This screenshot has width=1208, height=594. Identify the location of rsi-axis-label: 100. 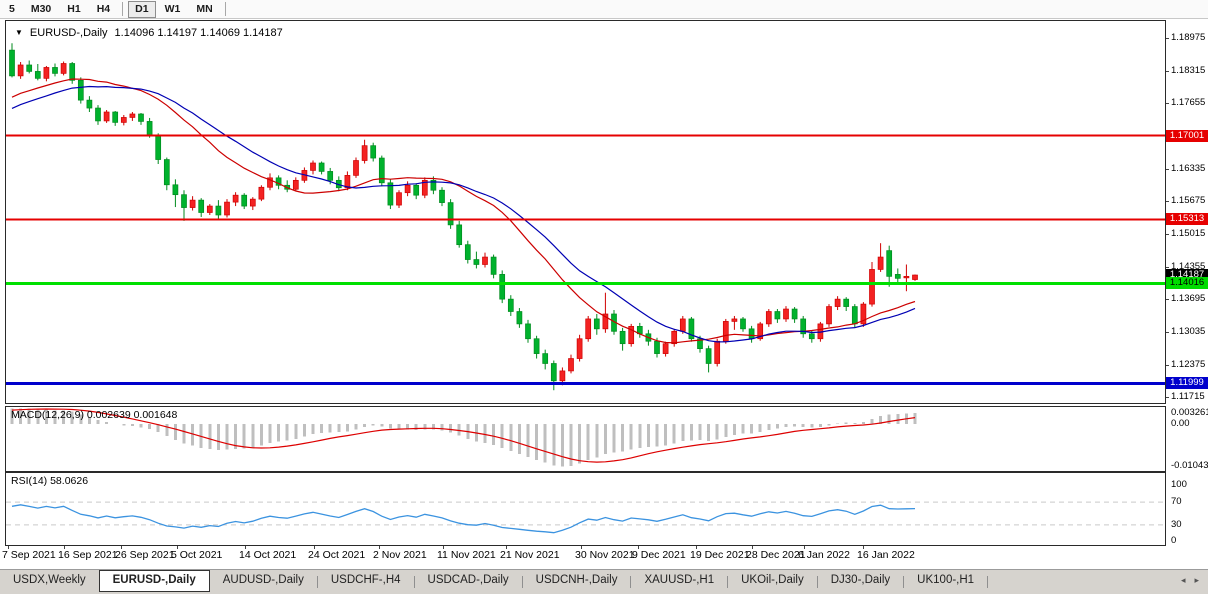
(1179, 484).